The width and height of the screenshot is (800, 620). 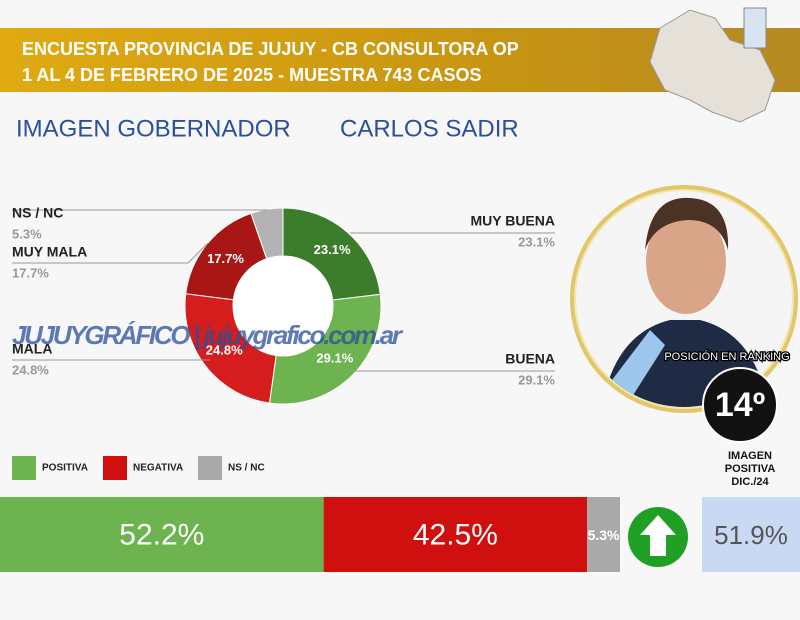 I want to click on leader-line, so click(x=110, y=253).